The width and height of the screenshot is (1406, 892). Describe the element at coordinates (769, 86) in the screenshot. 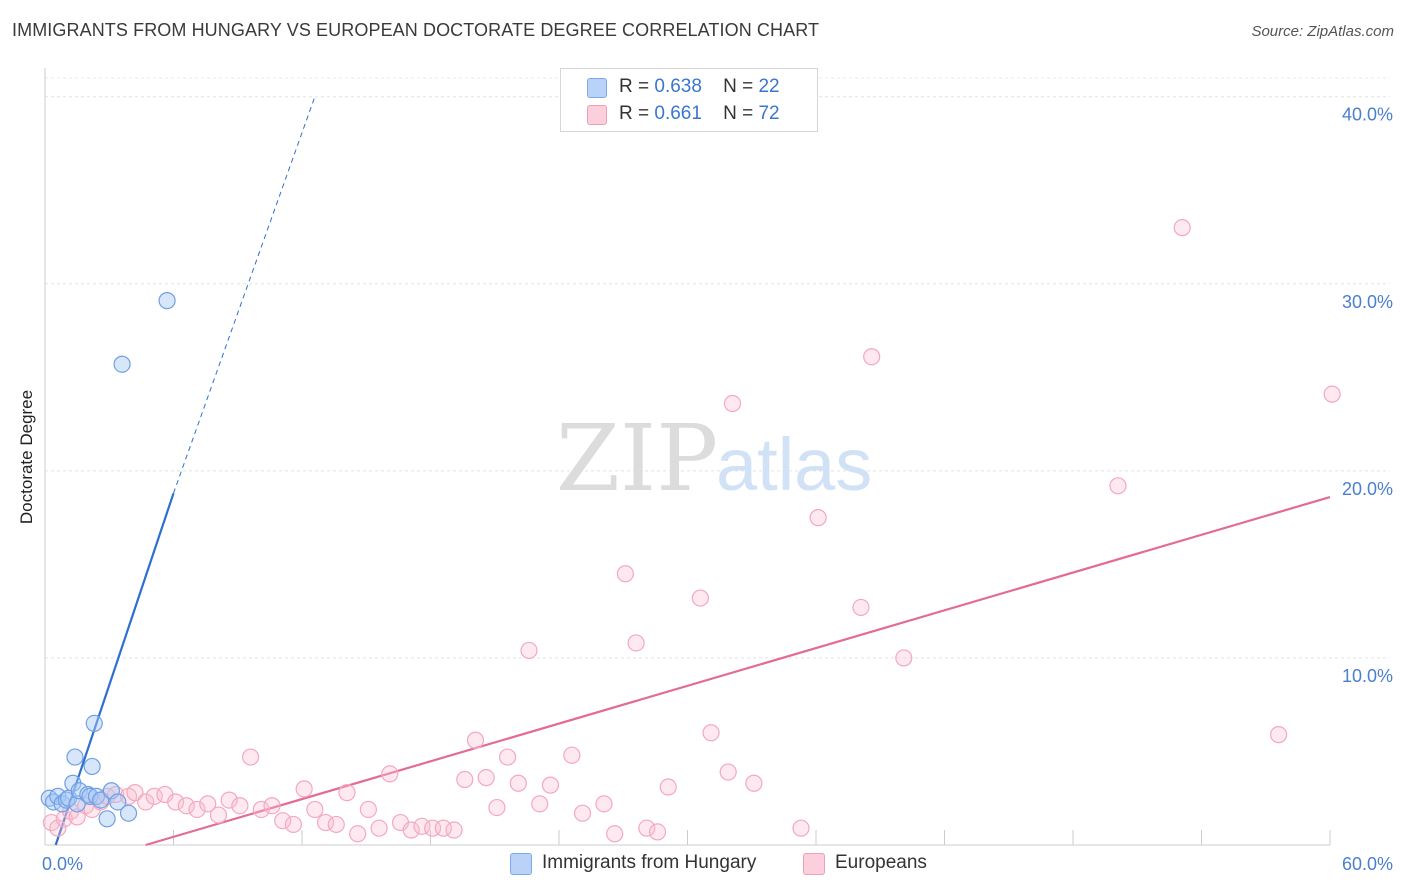

I see `legend-n-value: 22` at that location.